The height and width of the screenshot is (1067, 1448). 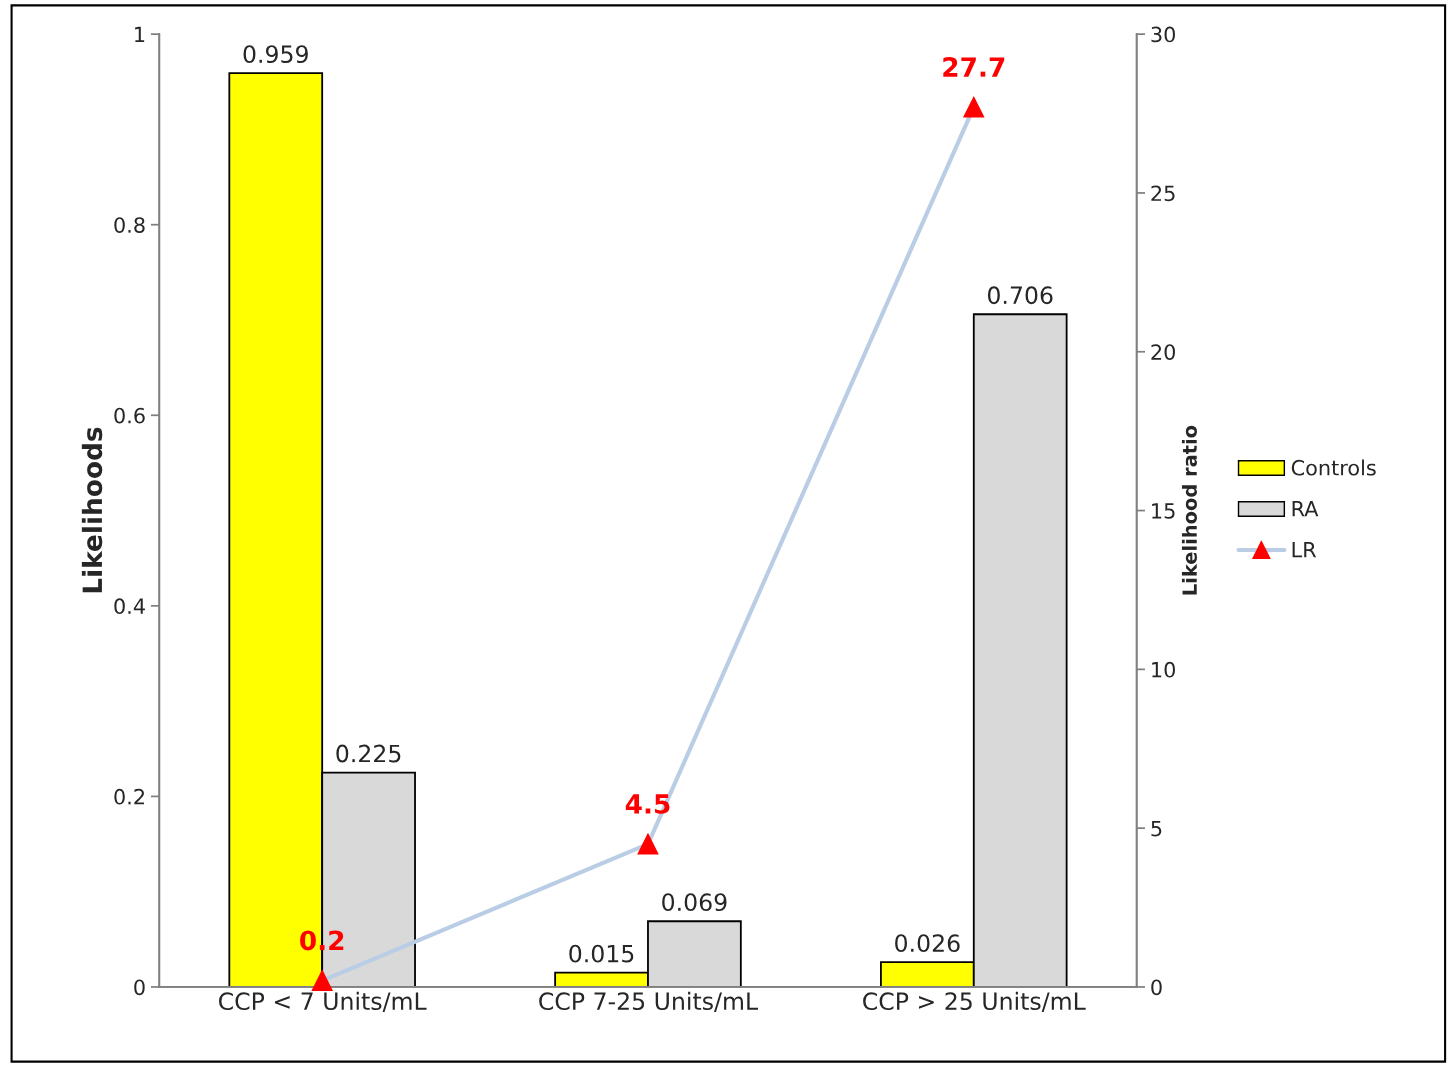 What do you see at coordinates (1020, 295) in the screenshot?
I see `data-label: 0.706` at bounding box center [1020, 295].